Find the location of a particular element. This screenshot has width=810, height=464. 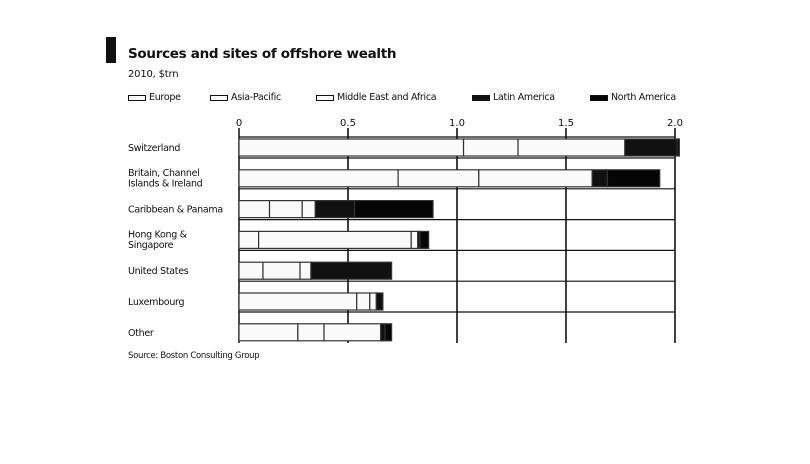

category-label: Switzerland is located at coordinates (154, 148).